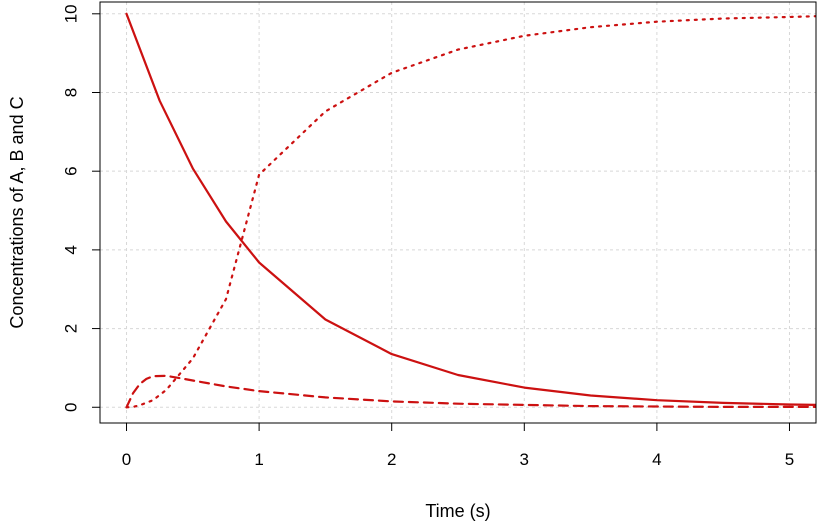 This screenshot has width=820, height=525. I want to click on x-tick-label: 4, so click(656, 459).